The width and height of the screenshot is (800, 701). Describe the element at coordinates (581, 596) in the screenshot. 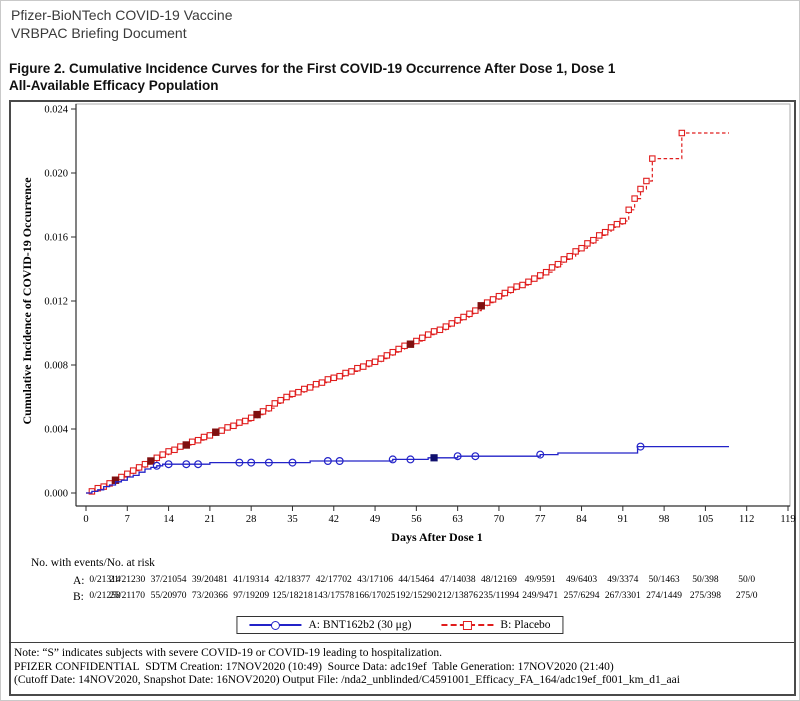

I see `risk-value: 257/6294` at that location.